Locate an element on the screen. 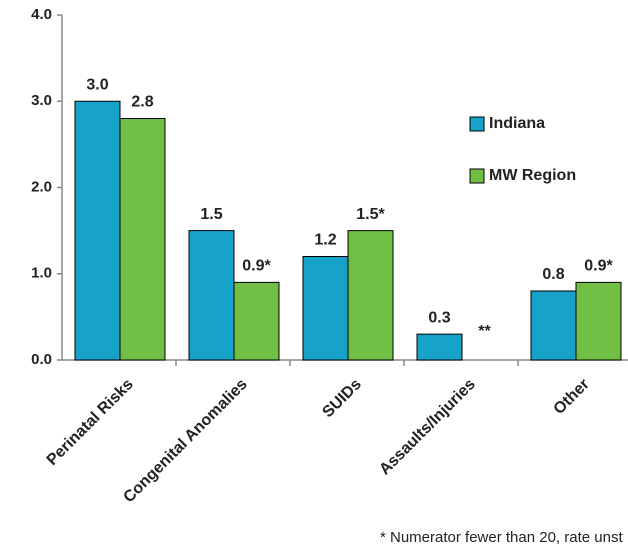  x-tick-label: Perinatal Risks is located at coordinates (90, 422).